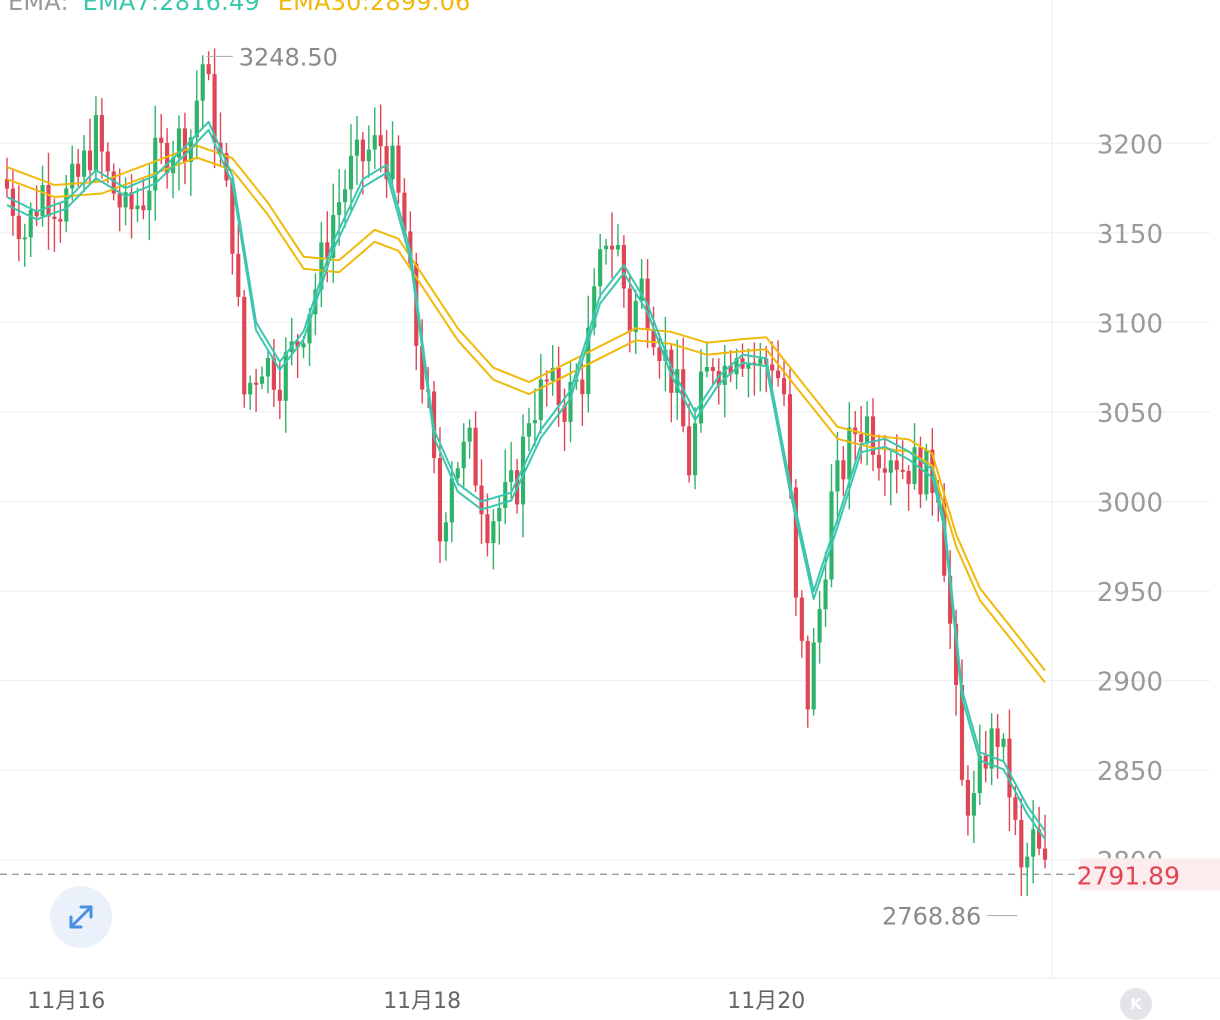  Describe the element at coordinates (766, 1001) in the screenshot. I see `x-tick-label: 11月20` at that location.